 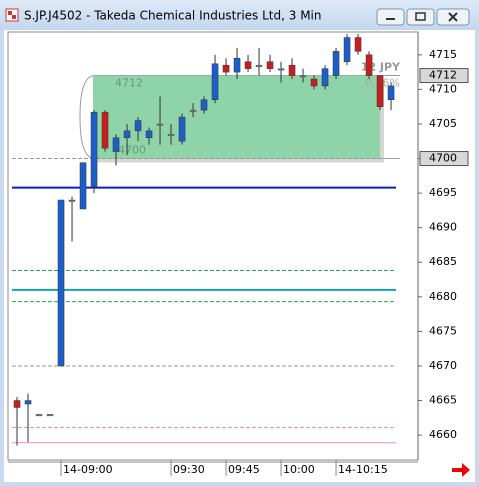 What do you see at coordinates (299, 469) in the screenshot?
I see `x-tick-label: 10:00` at bounding box center [299, 469].